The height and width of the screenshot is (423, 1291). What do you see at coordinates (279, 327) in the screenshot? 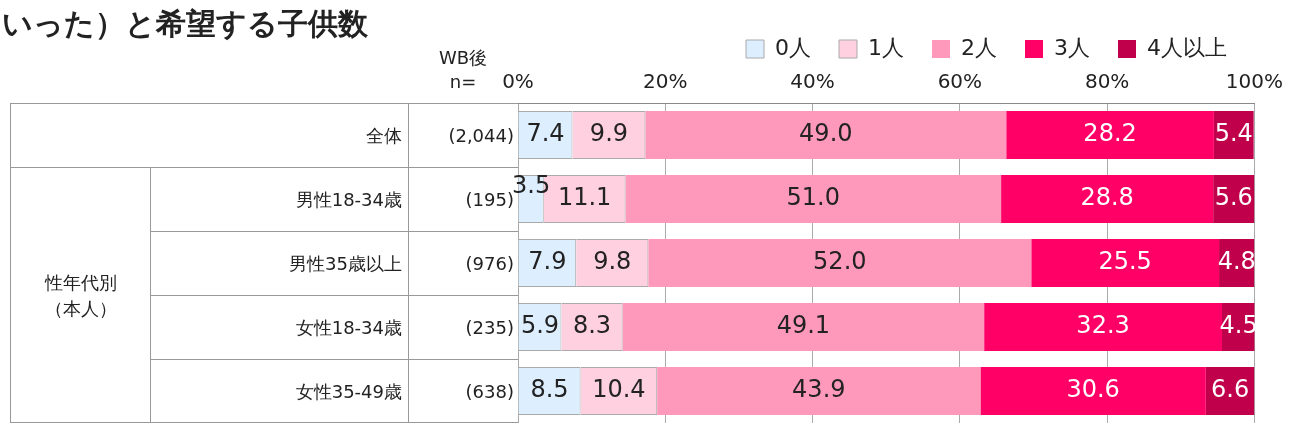
I see `y-tick-label: 女性18-34歳` at bounding box center [279, 327].